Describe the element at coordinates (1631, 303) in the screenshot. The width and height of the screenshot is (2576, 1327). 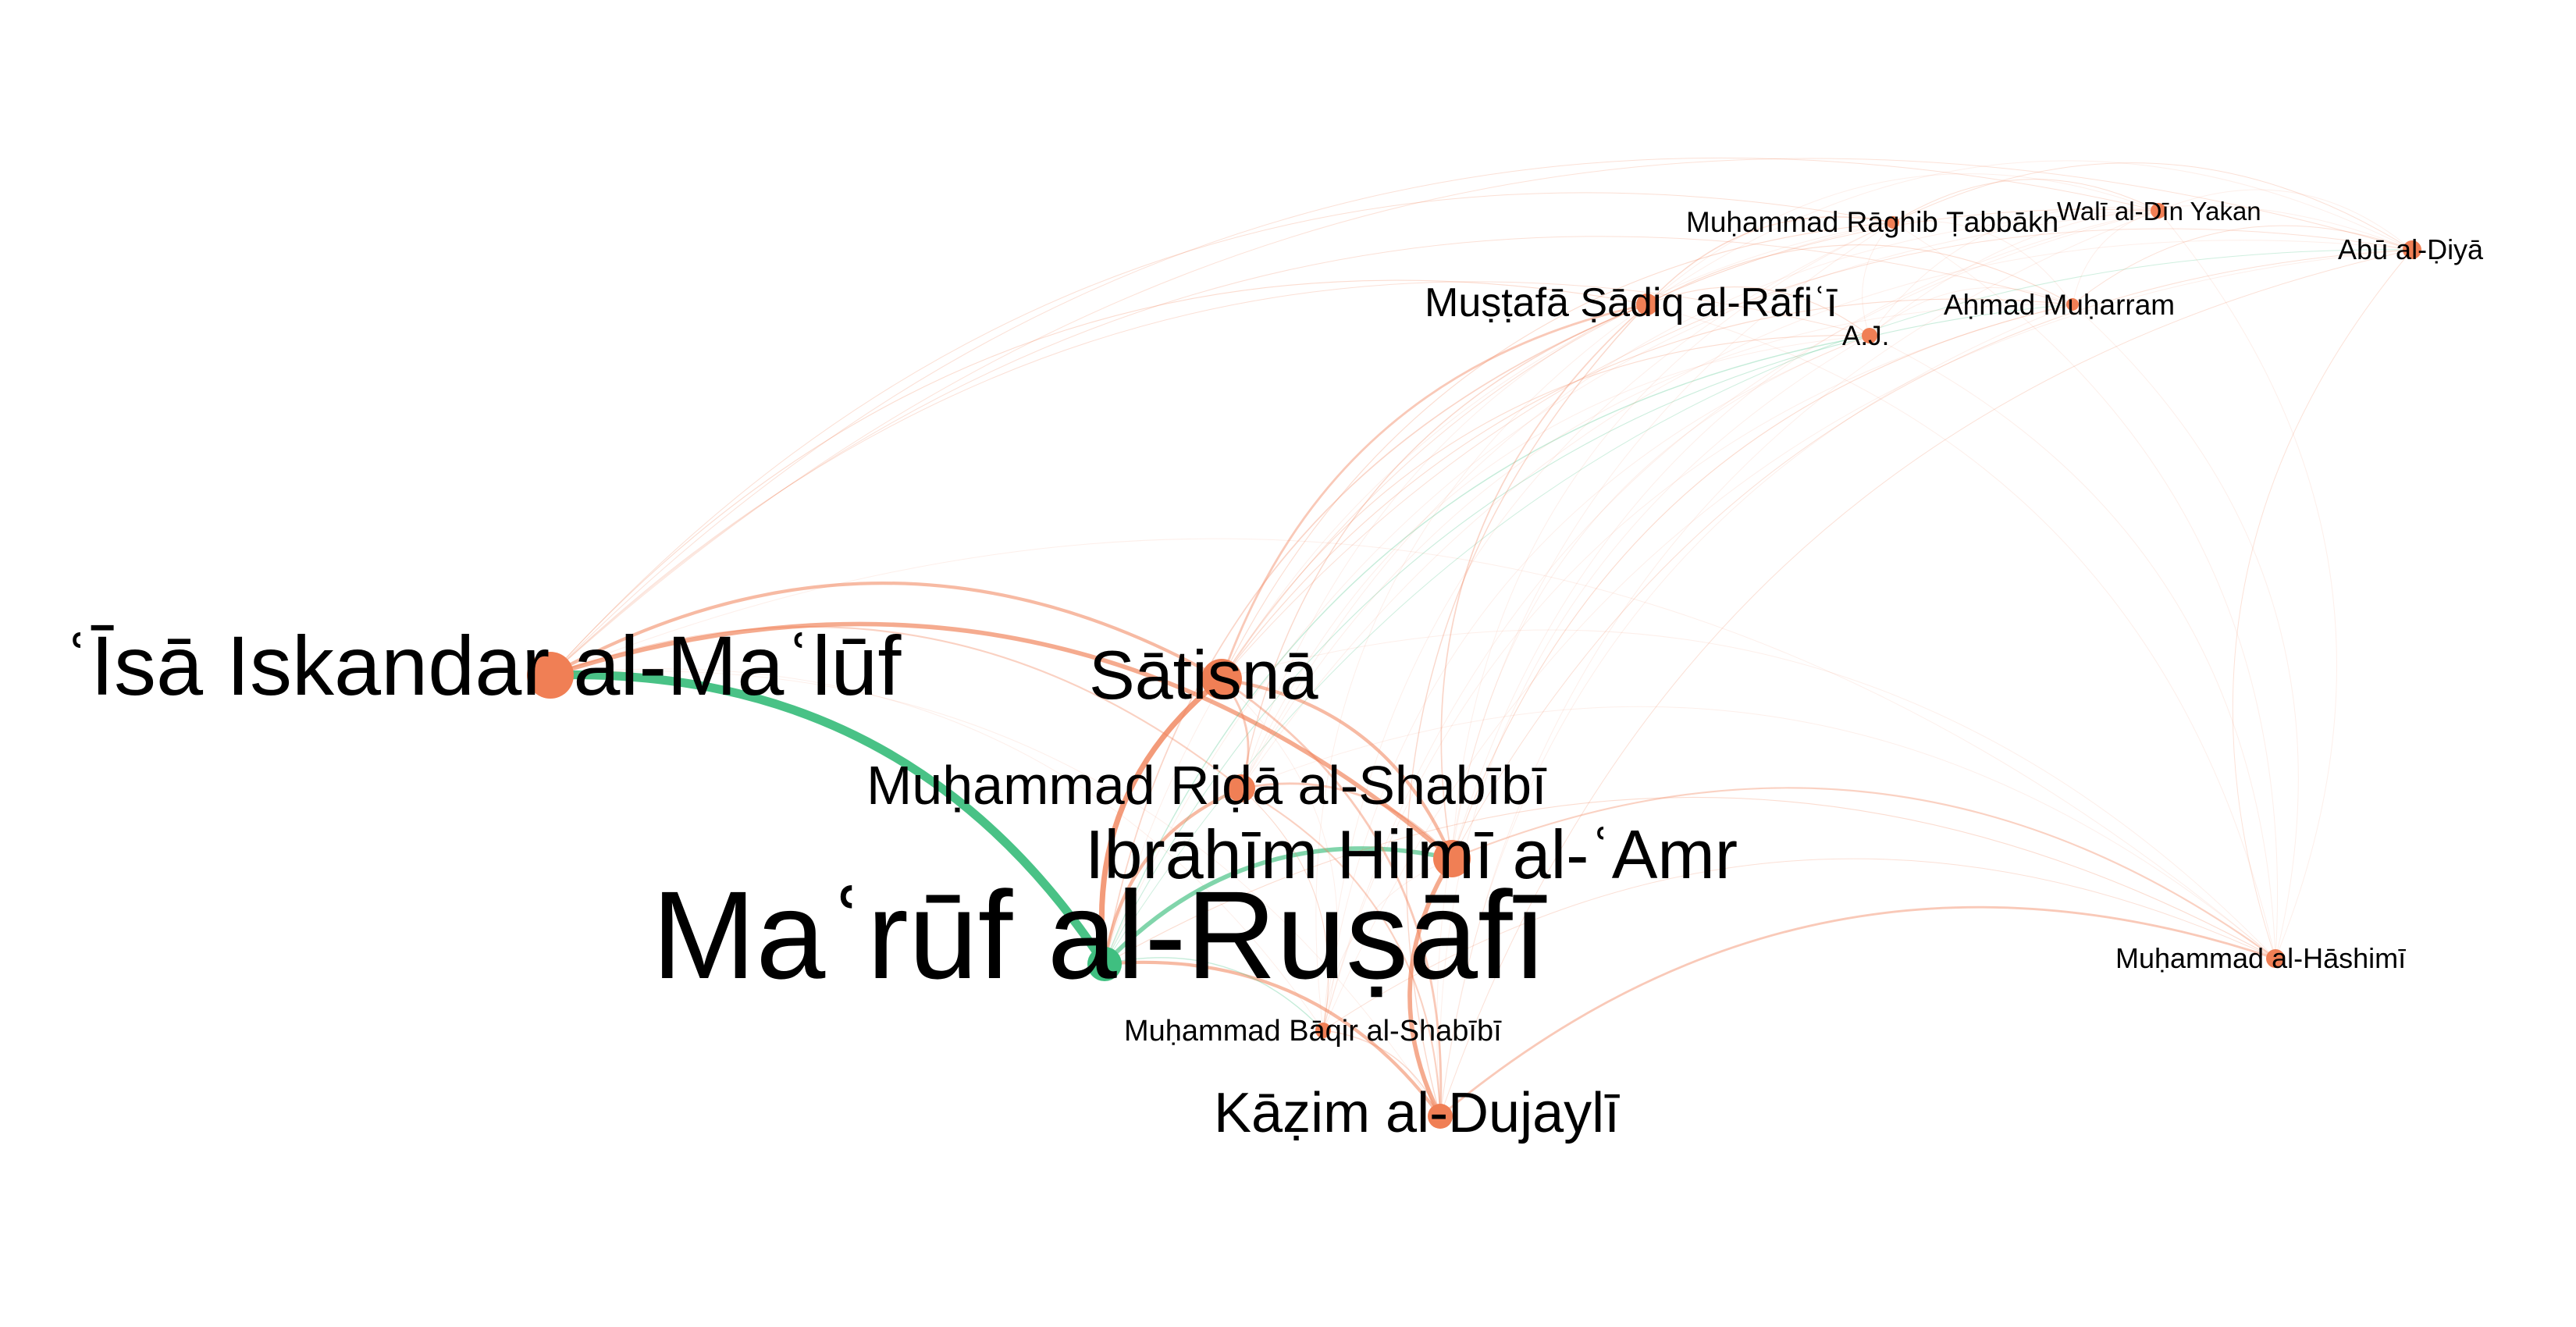
I see `node-label-rafii: Muṣṭafā Ṣādiq al-Rāfiʿī` at that location.